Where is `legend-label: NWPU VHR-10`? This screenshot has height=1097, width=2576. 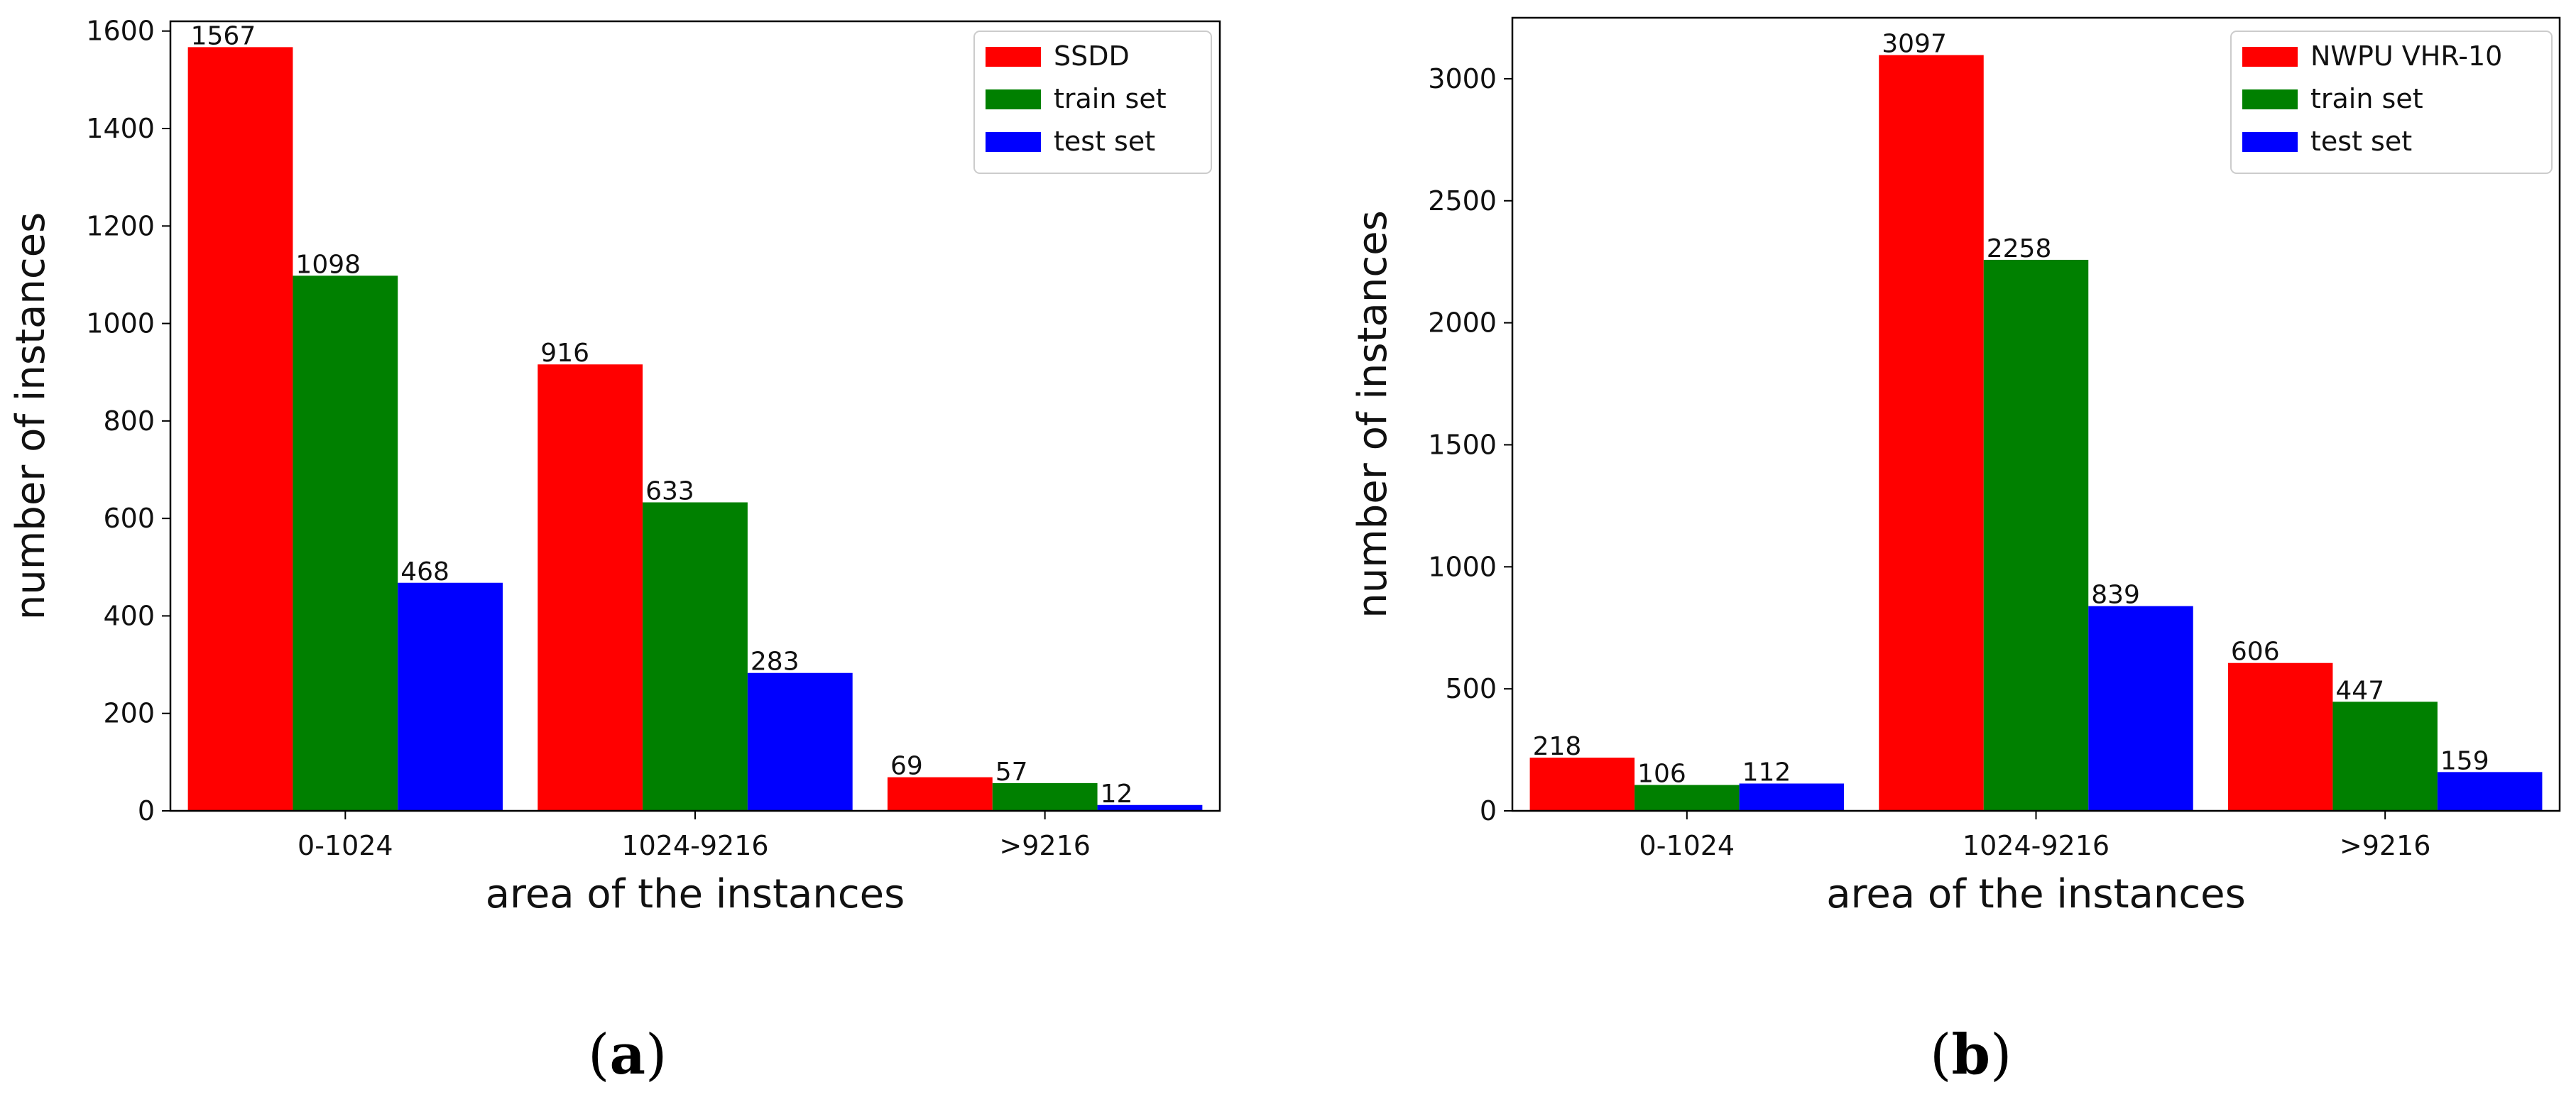
legend-label: NWPU VHR-10 is located at coordinates (2406, 56).